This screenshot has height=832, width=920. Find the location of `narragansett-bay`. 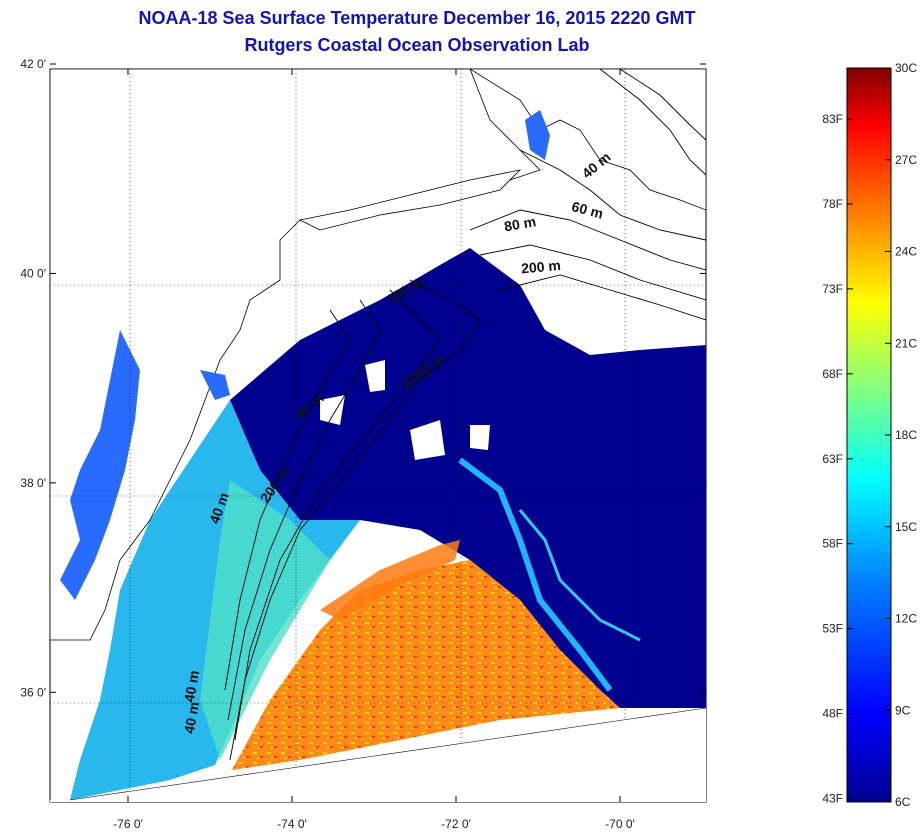

narragansett-bay is located at coordinates (537, 135).